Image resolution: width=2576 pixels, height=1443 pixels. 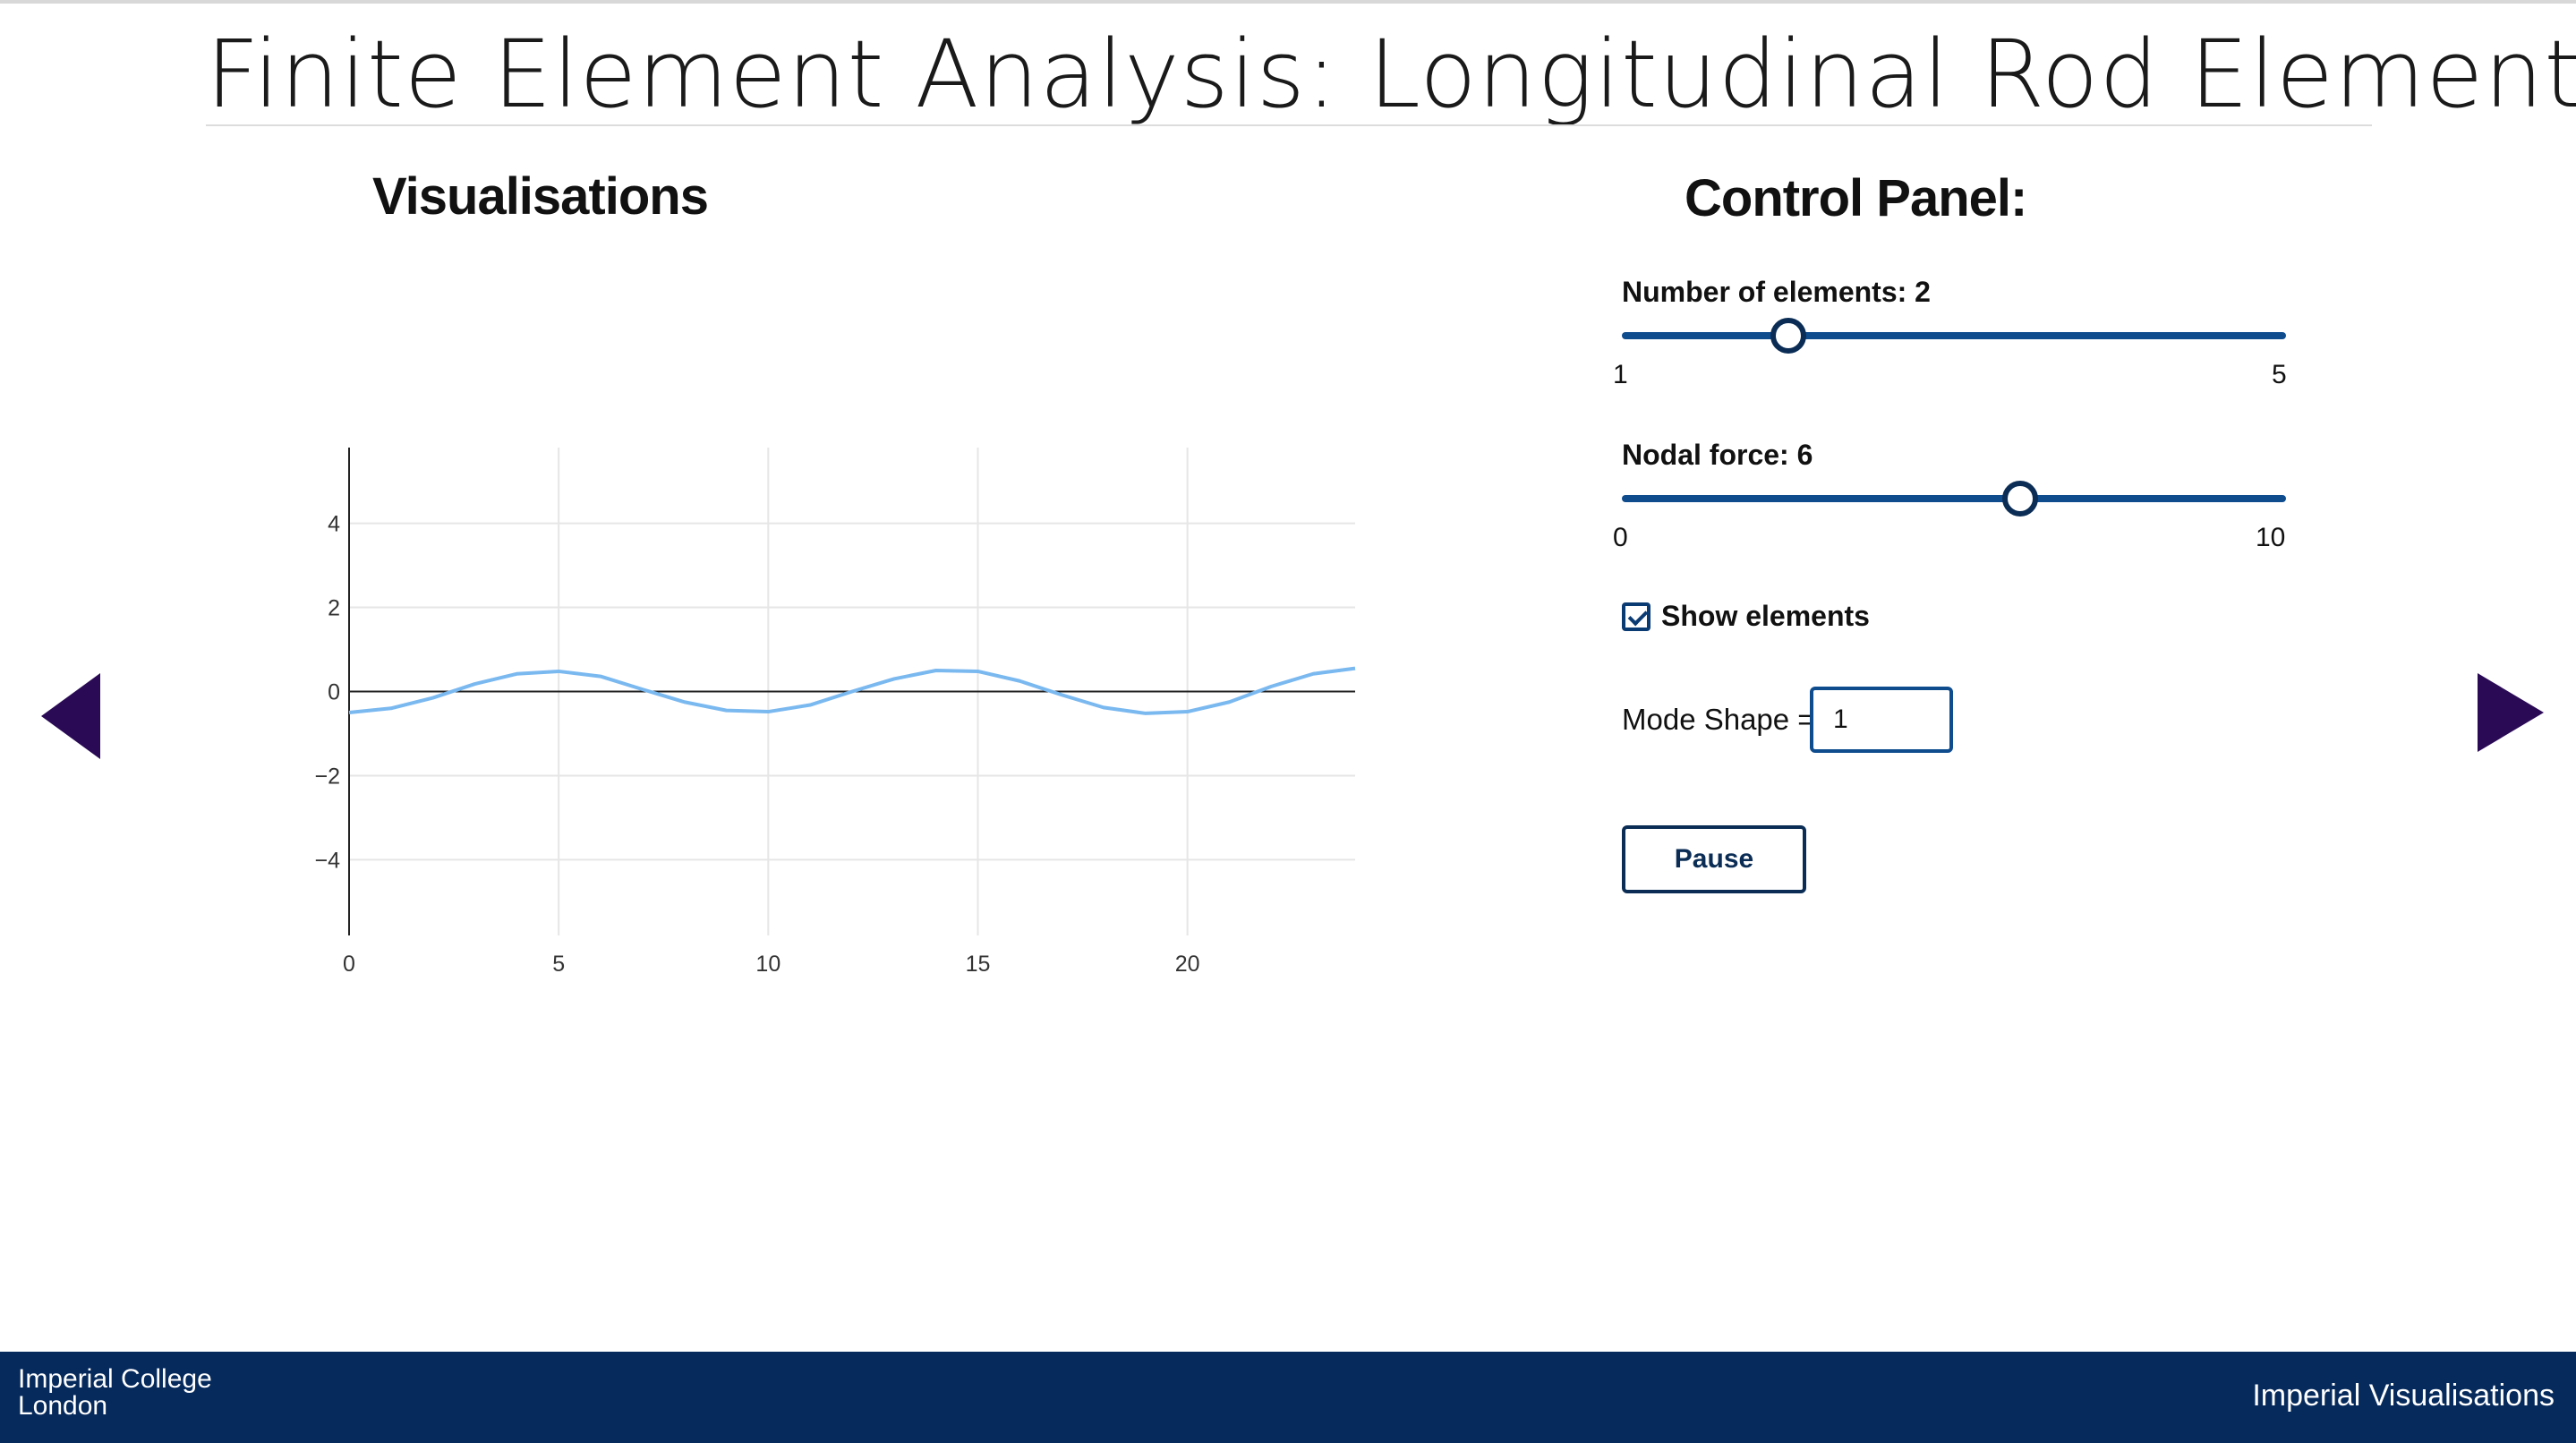 I want to click on y-tick-label: 4, so click(x=334, y=524).